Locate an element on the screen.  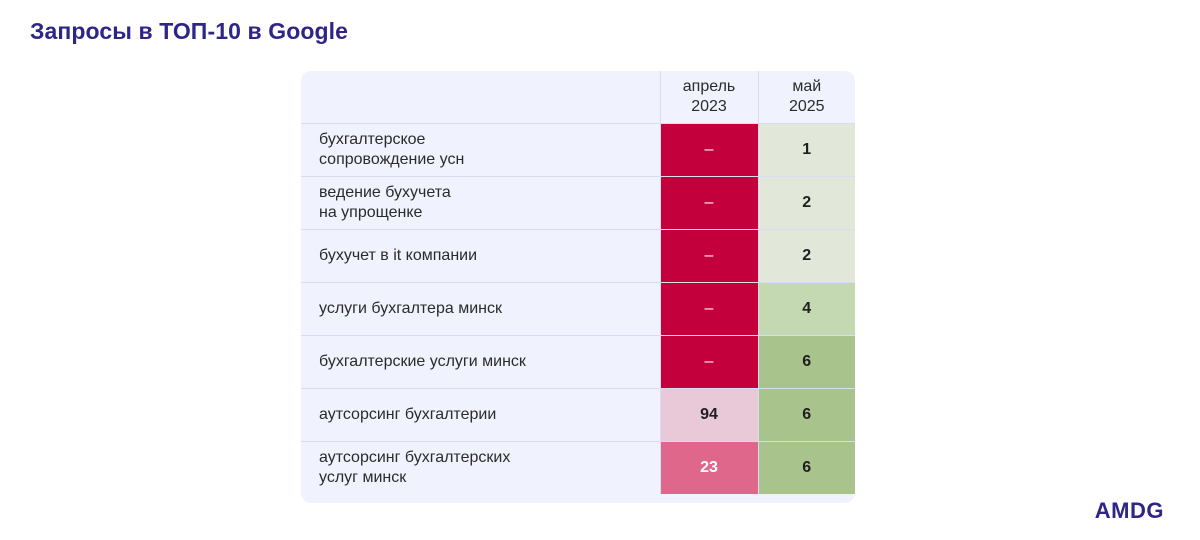
header-query is located at coordinates (481, 97).